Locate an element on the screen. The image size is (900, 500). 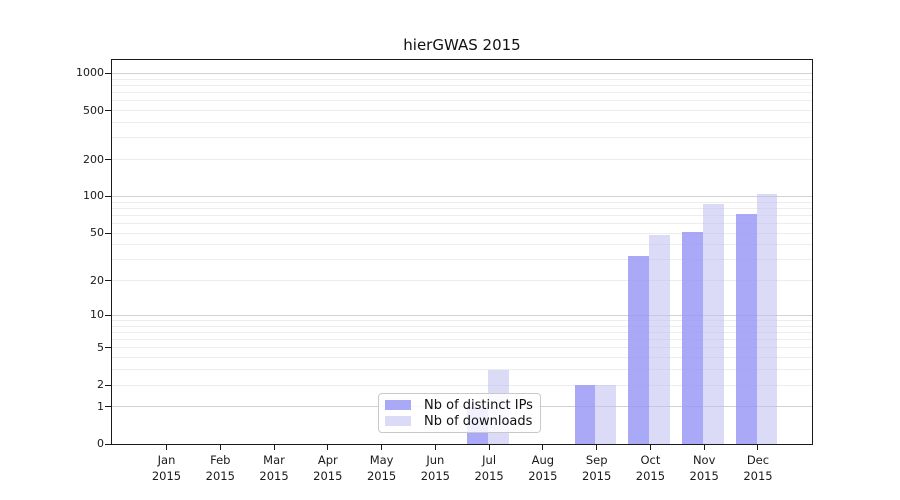
legend-item-1: Nb of downloads is located at coordinates (459, 421).